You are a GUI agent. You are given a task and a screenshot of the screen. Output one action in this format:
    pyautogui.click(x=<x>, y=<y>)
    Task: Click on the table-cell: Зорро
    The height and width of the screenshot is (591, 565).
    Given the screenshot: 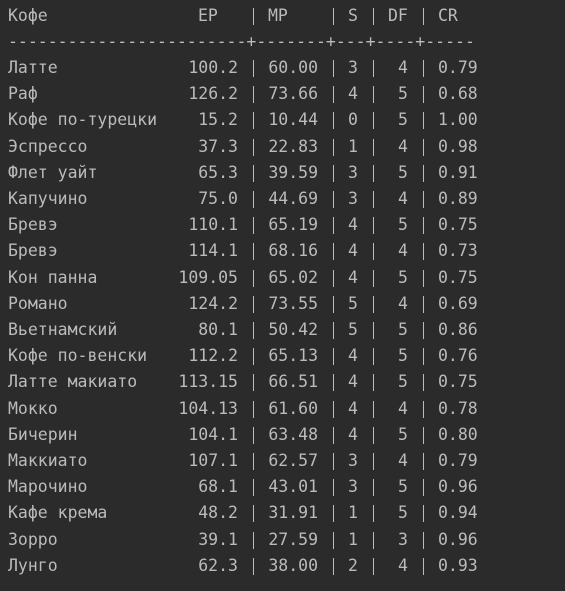 What is the action you would take?
    pyautogui.click(x=33, y=539)
    